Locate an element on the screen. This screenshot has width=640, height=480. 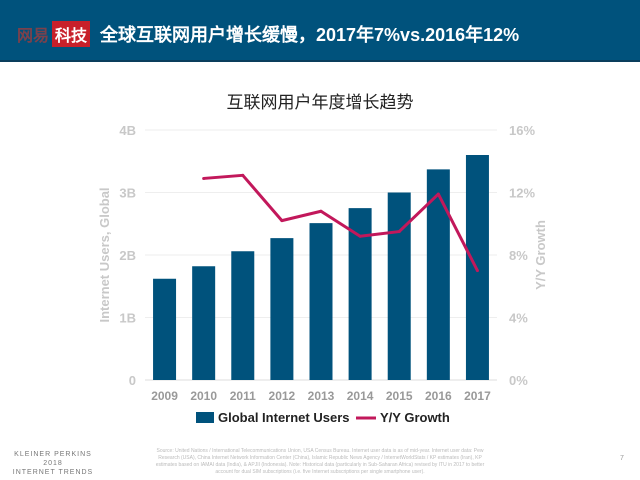
growth-point-2017 is located at coordinates (477, 271).